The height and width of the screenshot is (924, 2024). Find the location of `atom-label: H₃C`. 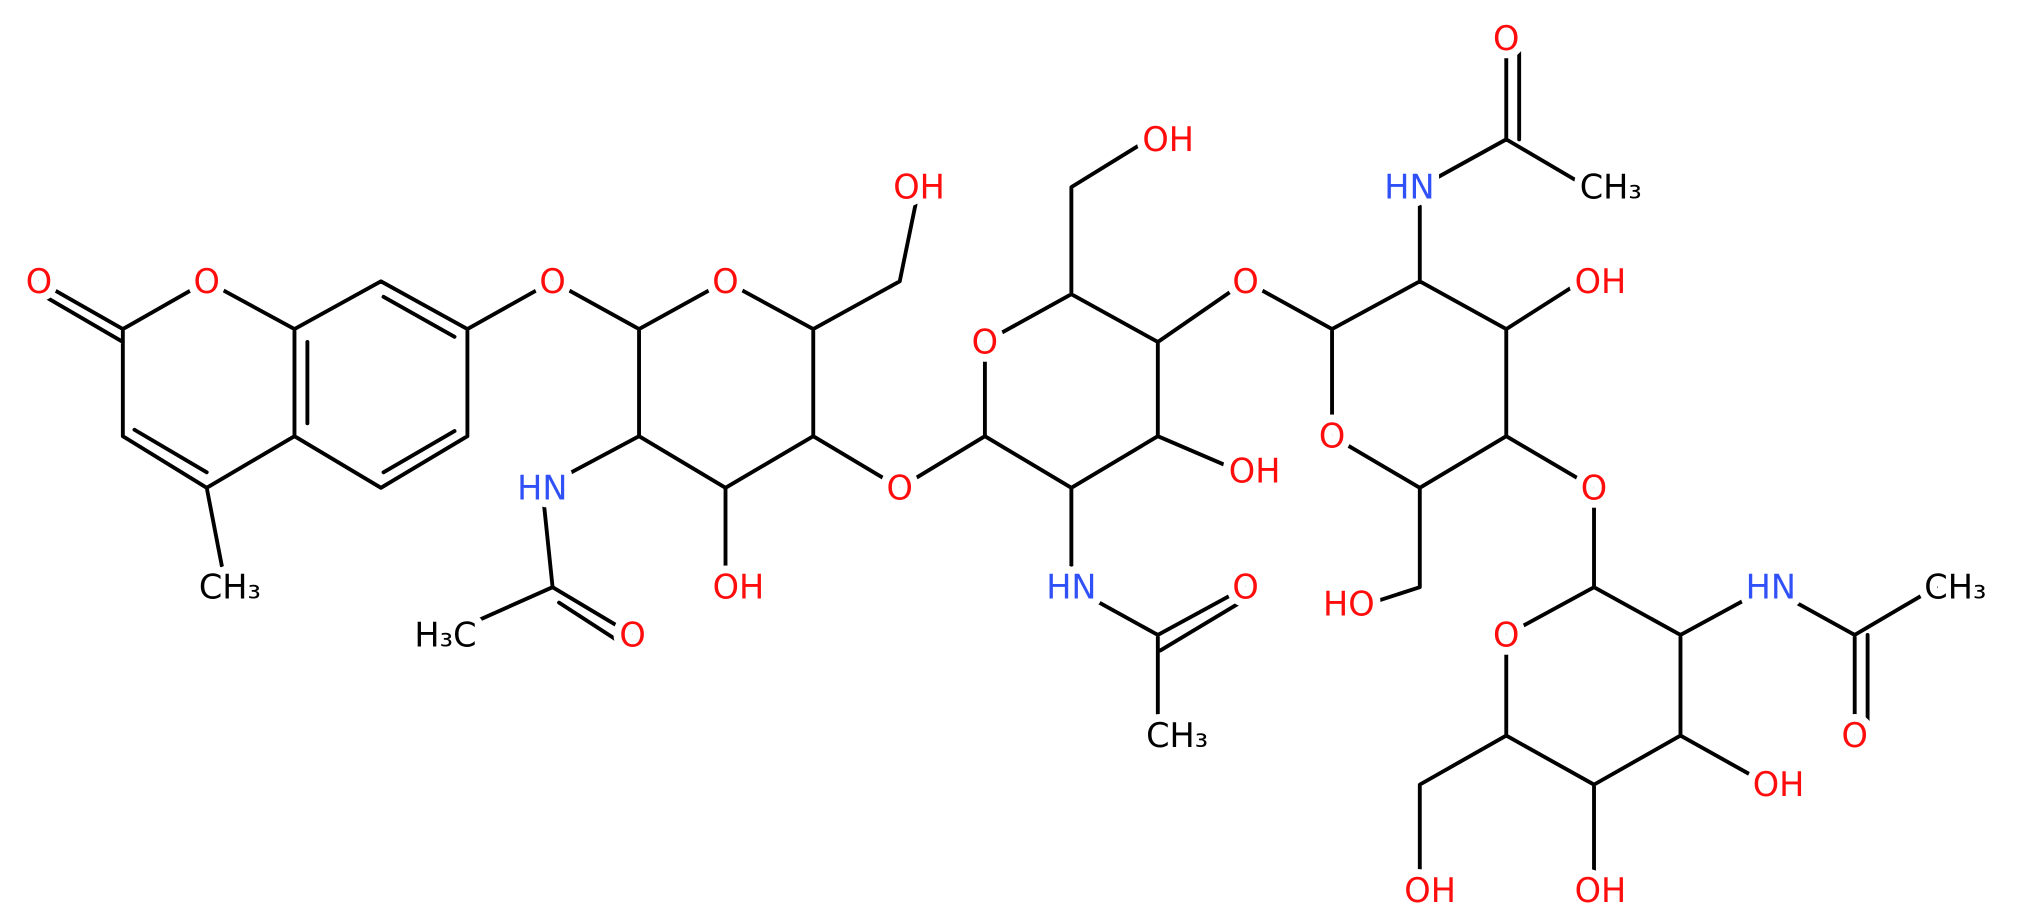

atom-label: H₃C is located at coordinates (445, 634).